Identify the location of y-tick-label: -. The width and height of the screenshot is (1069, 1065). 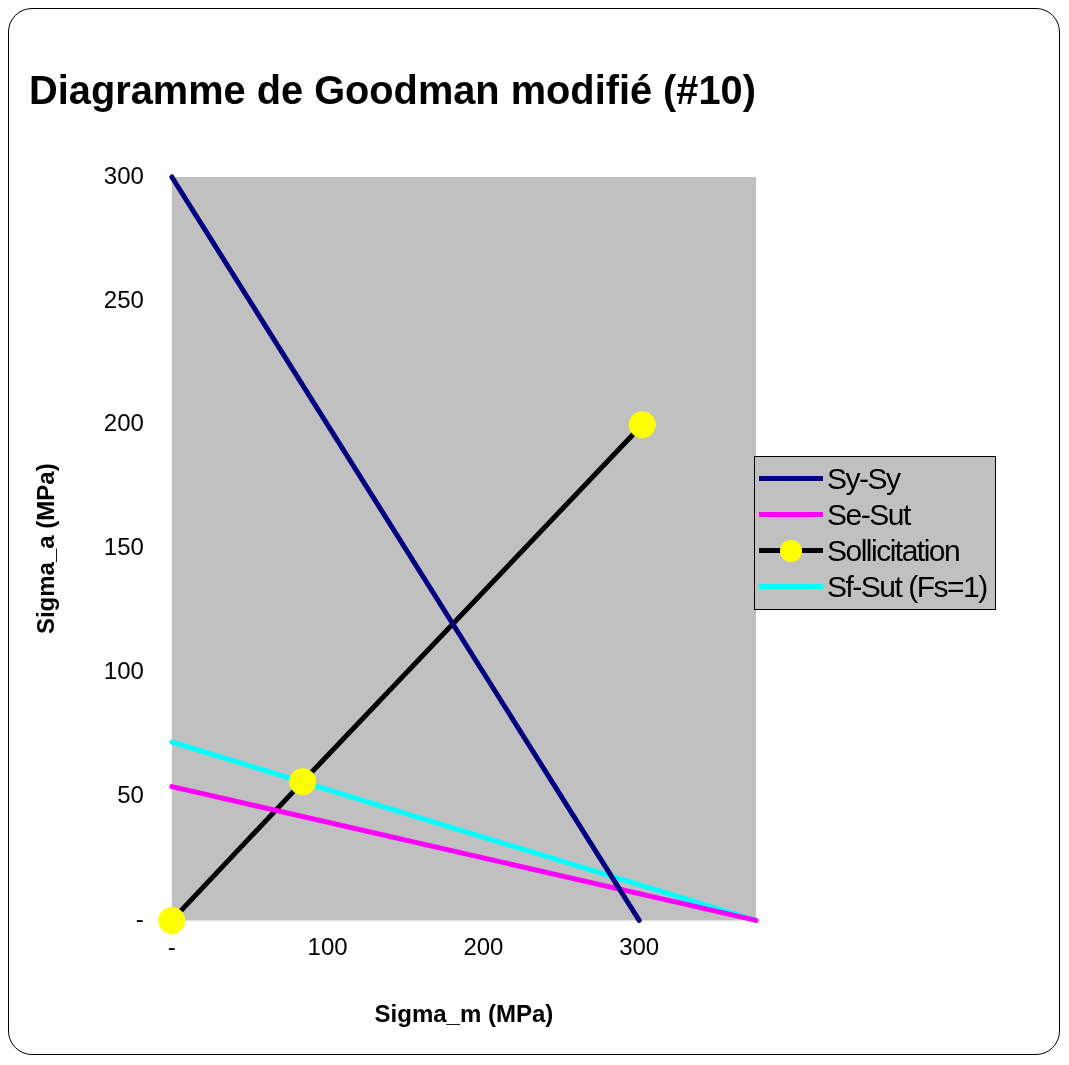
(139, 919).